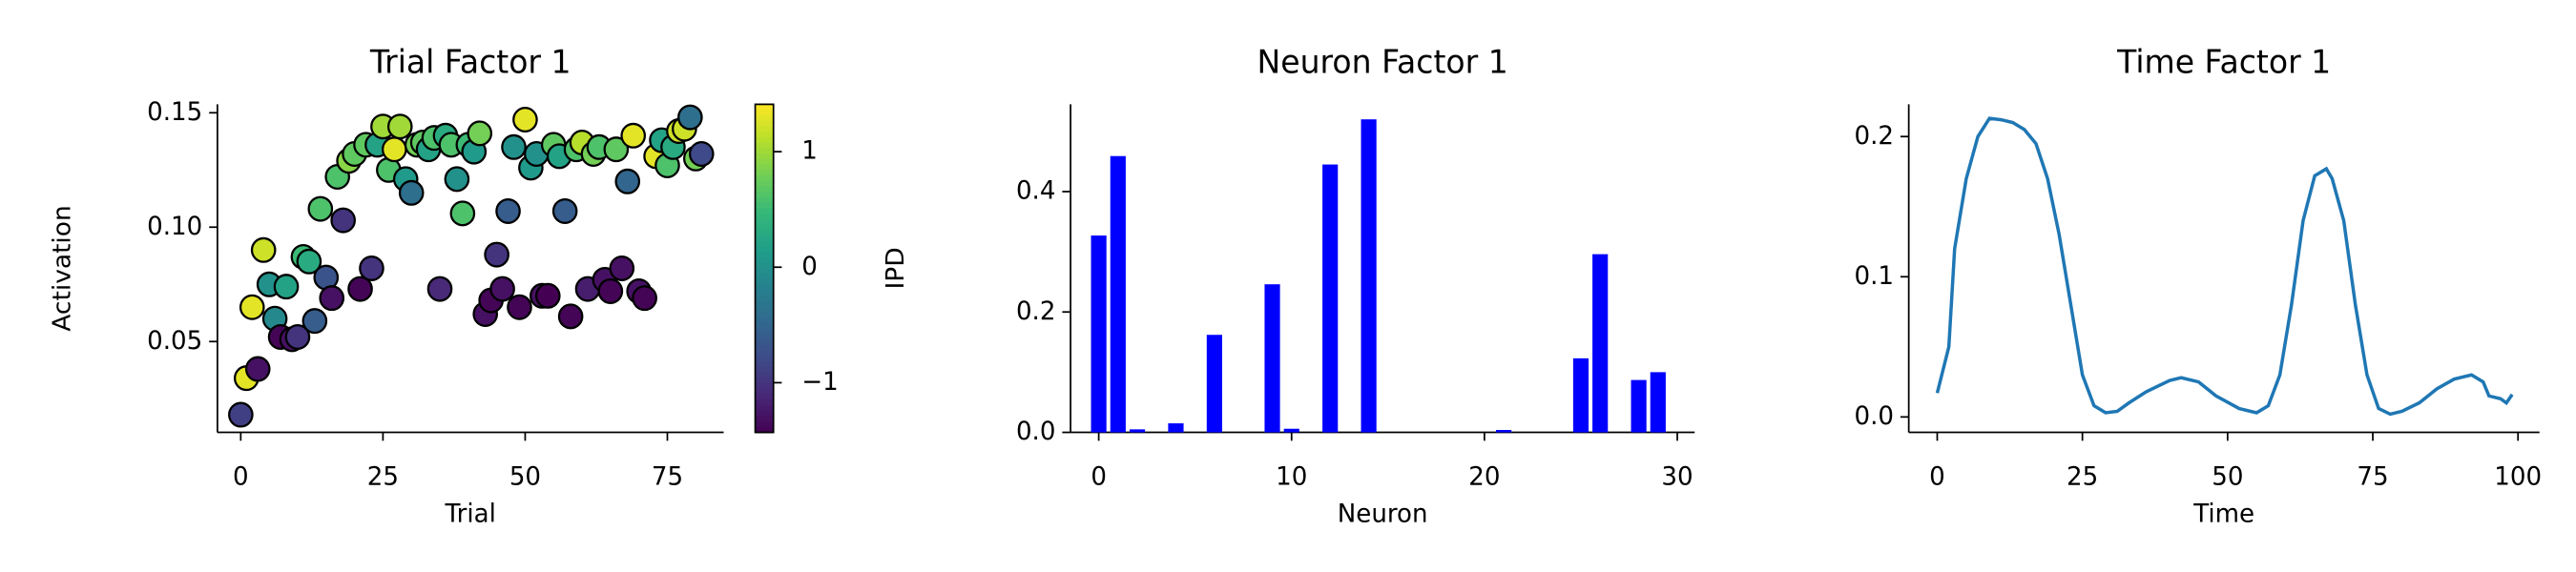 The width and height of the screenshot is (2576, 572). Describe the element at coordinates (896, 268) in the screenshot. I see `colorbar-label: IPD` at that location.